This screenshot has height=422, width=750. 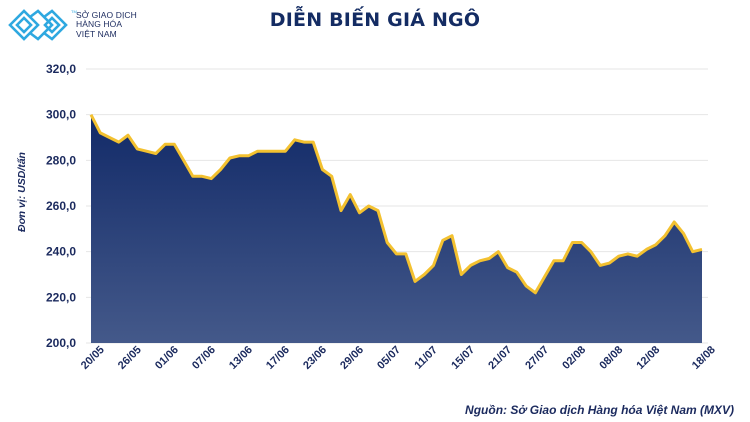 What do you see at coordinates (93, 358) in the screenshot?
I see `x-tick-label: 20/05` at bounding box center [93, 358].